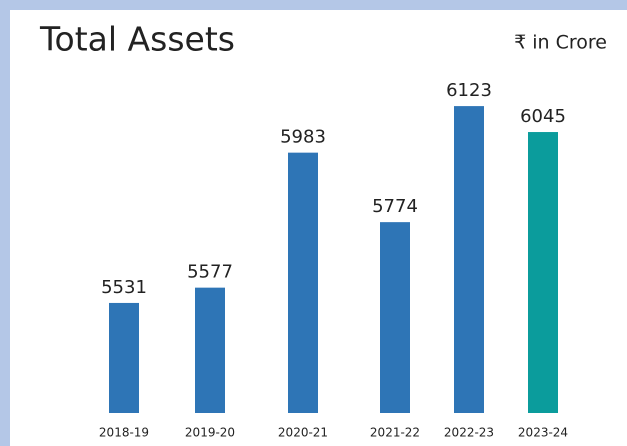  What do you see at coordinates (469, 433) in the screenshot?
I see `x-tick-label: 2022-23` at bounding box center [469, 433].